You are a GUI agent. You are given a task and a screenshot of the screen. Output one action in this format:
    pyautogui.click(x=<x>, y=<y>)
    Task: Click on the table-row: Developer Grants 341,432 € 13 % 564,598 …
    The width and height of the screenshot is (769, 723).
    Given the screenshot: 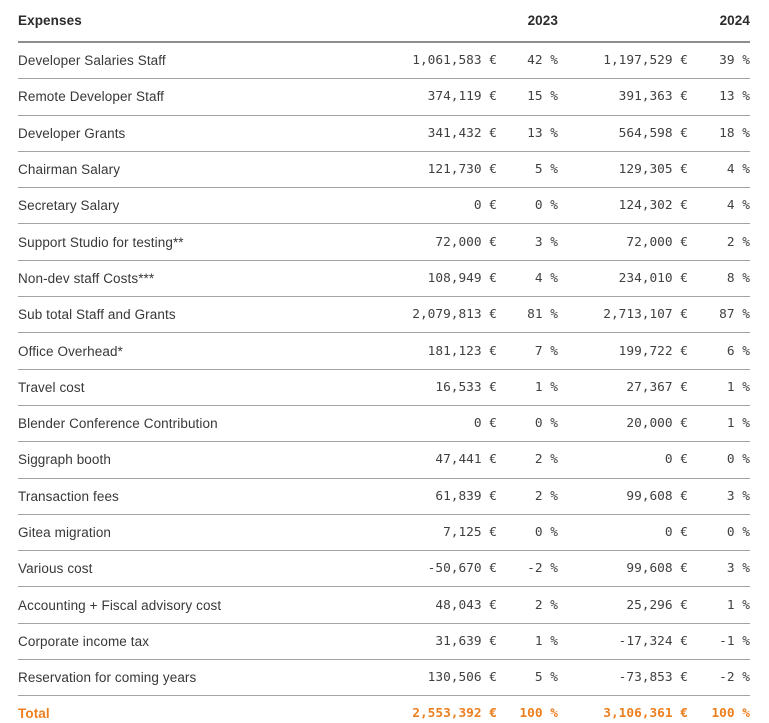 What is the action you would take?
    pyautogui.click(x=384, y=134)
    